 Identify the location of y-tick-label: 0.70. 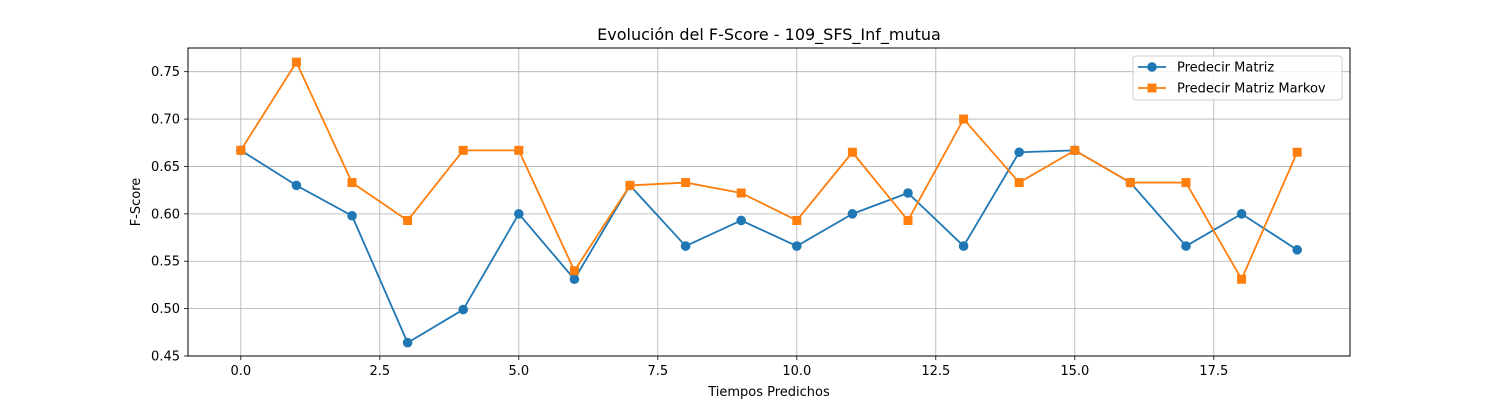
(165, 120).